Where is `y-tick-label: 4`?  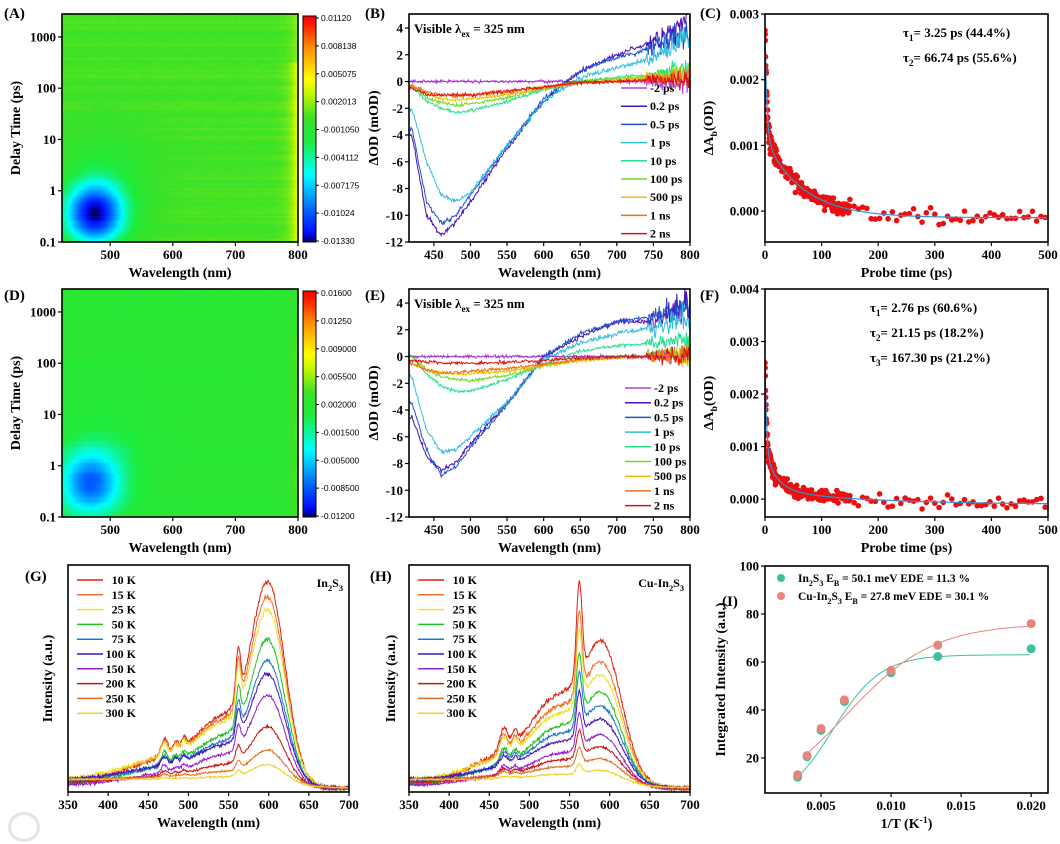 y-tick-label: 4 is located at coordinates (400, 28).